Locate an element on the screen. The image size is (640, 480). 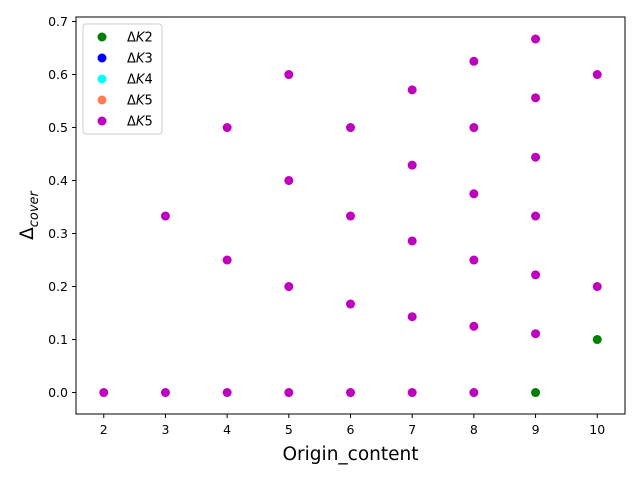
legend-label-2: ΔK3 is located at coordinates (140, 59).